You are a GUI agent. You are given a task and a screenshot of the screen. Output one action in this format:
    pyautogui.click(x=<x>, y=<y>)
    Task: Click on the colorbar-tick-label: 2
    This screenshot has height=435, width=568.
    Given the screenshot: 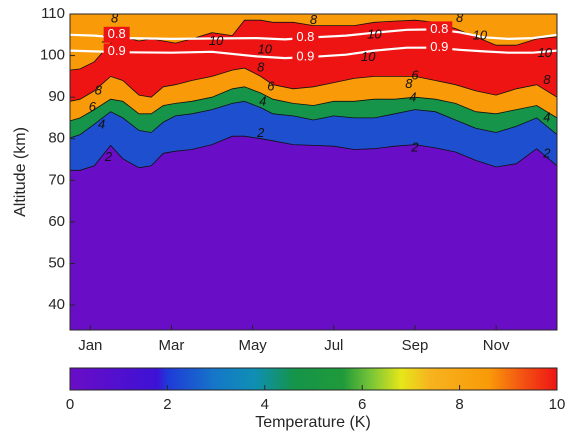 What is the action you would take?
    pyautogui.click(x=167, y=404)
    